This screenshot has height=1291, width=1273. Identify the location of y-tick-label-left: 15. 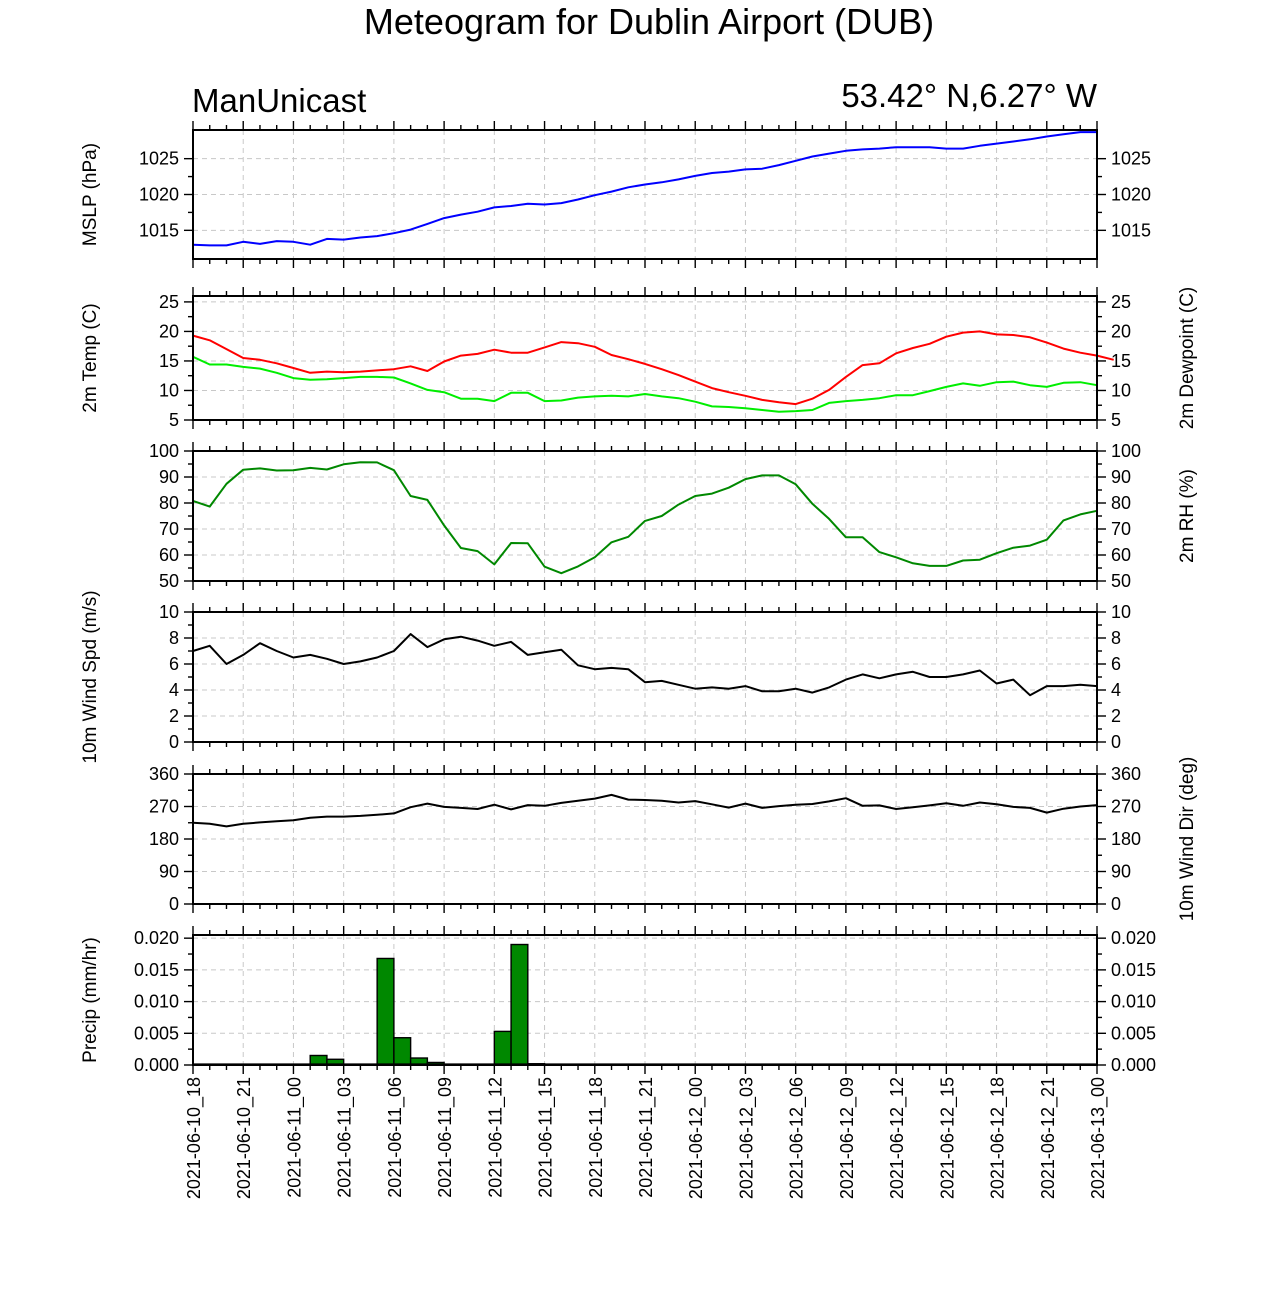
(169, 361).